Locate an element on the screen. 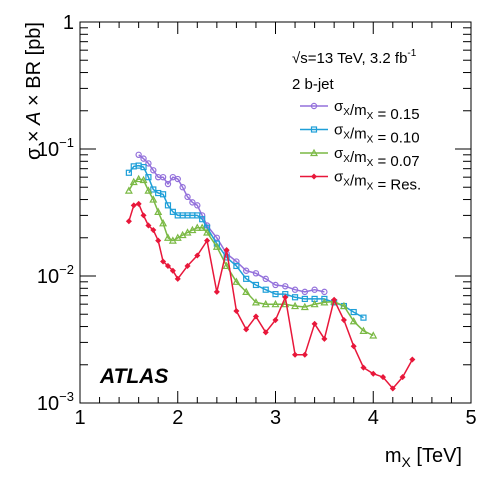  legend-item: σX/mX = 0.10 is located at coordinates (360, 134).